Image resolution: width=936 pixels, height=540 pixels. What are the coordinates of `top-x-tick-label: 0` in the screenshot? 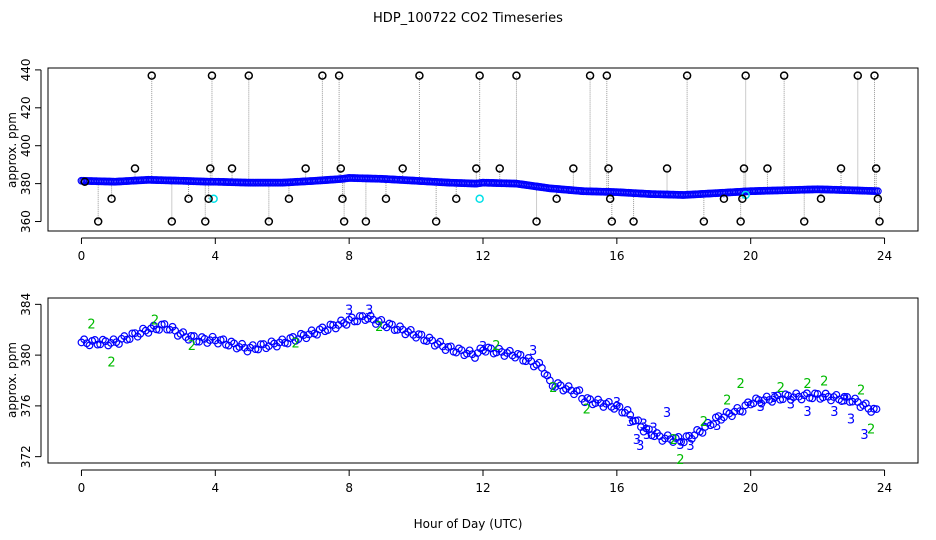 It's located at (82, 256).